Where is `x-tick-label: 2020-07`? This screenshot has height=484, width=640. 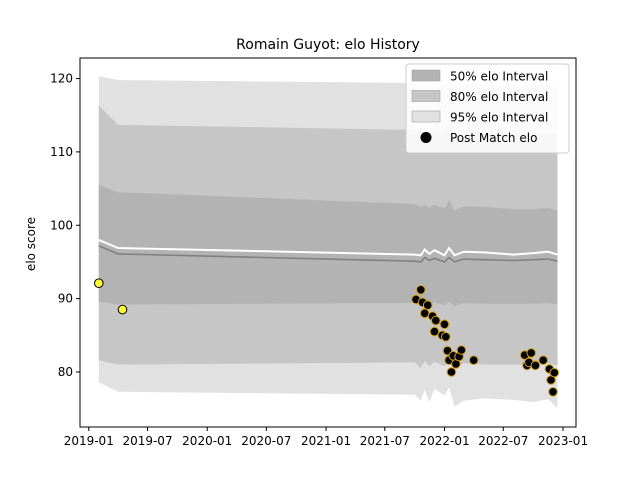 x-tick-label: 2020-07 is located at coordinates (266, 441).